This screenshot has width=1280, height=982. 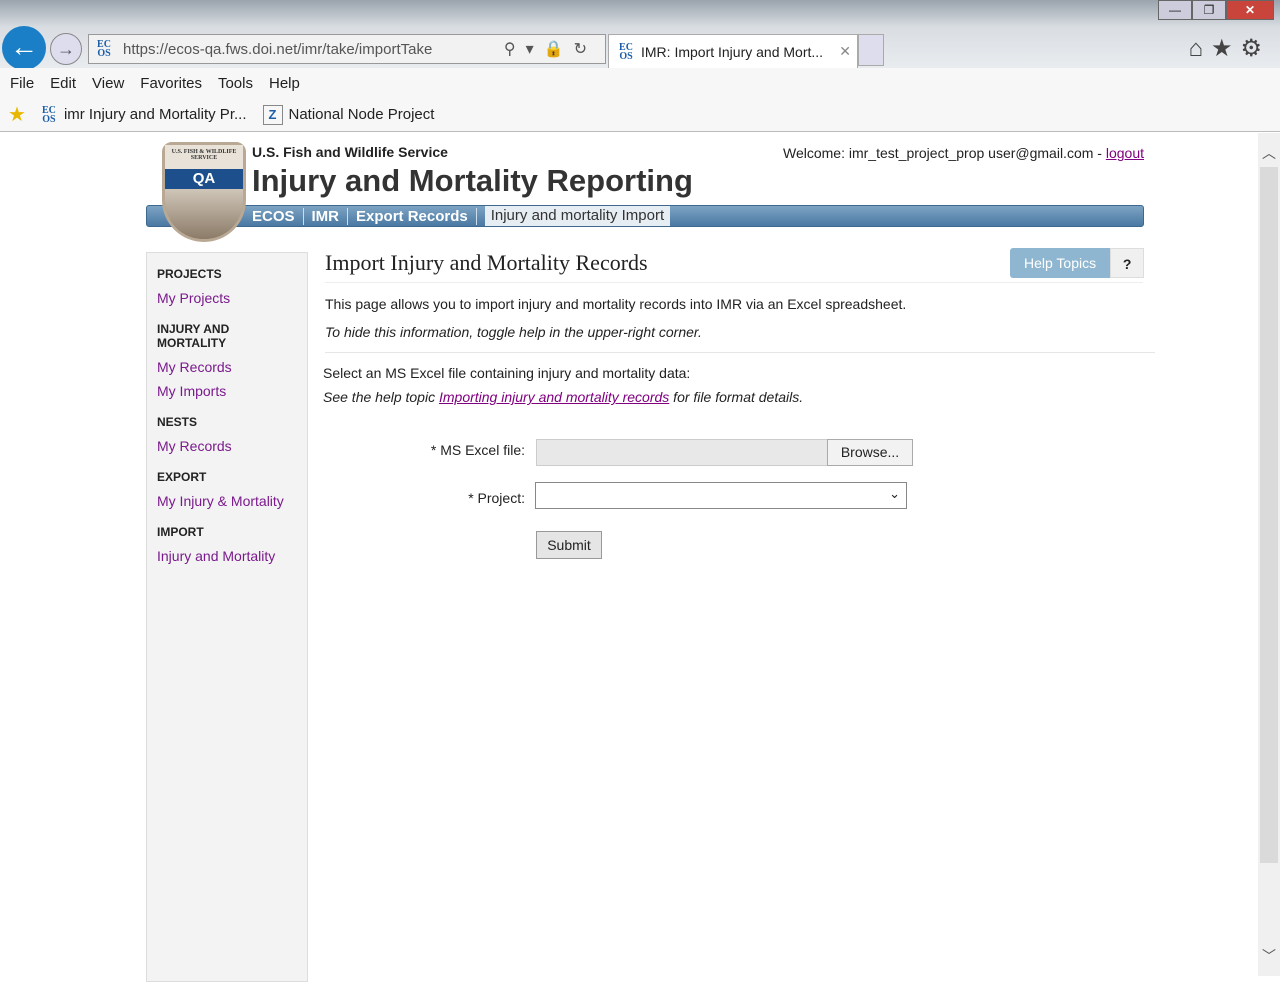 I want to click on breadcrumb-ecos: ECOS, so click(x=278, y=216).